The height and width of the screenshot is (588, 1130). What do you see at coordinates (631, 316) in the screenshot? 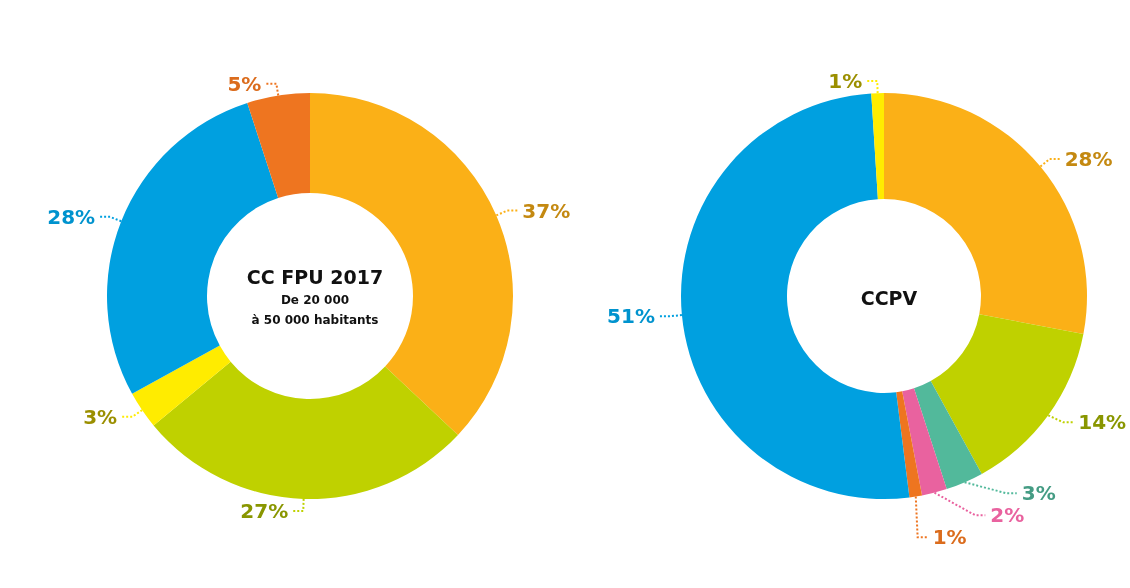
I see `data-label: 51%` at bounding box center [631, 316].